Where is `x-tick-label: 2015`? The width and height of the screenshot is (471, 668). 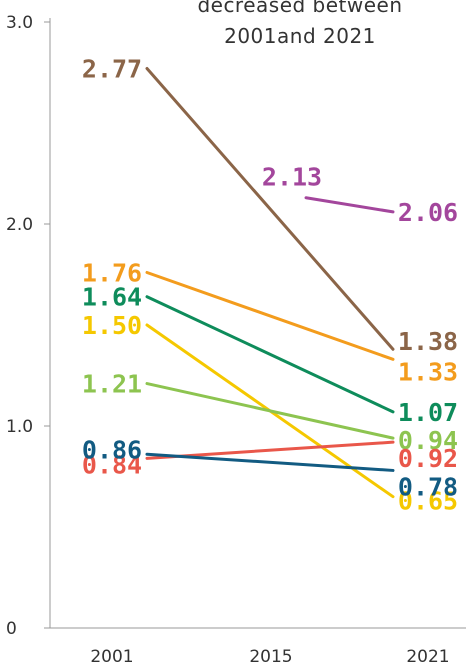 x-tick-label: 2015 is located at coordinates (270, 657).